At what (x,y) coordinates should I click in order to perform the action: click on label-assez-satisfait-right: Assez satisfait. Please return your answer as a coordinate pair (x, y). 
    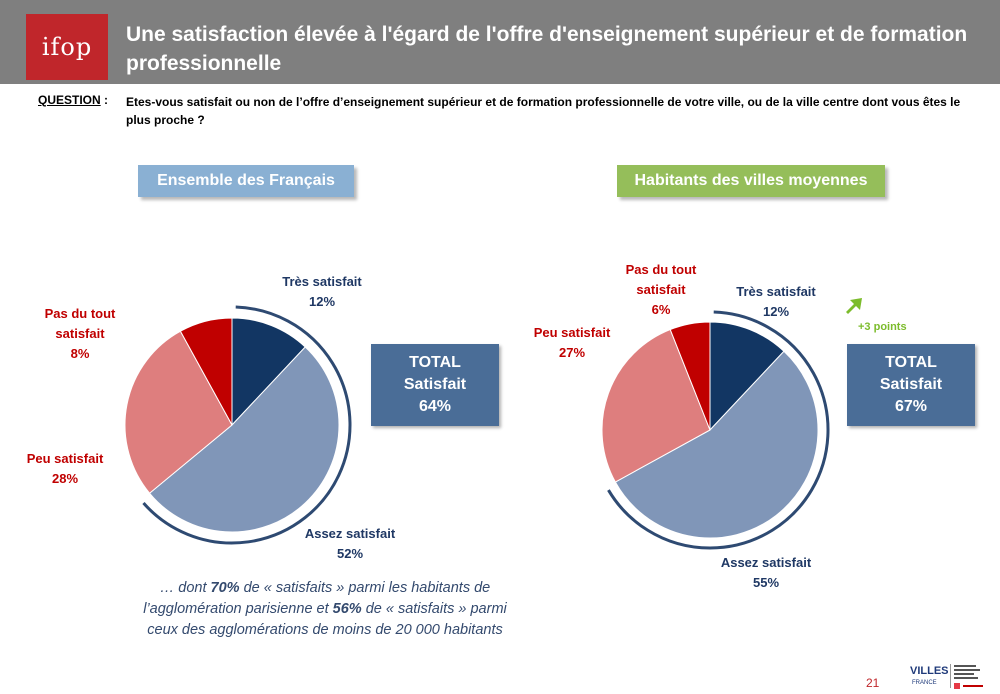
    Looking at the image, I should click on (766, 562).